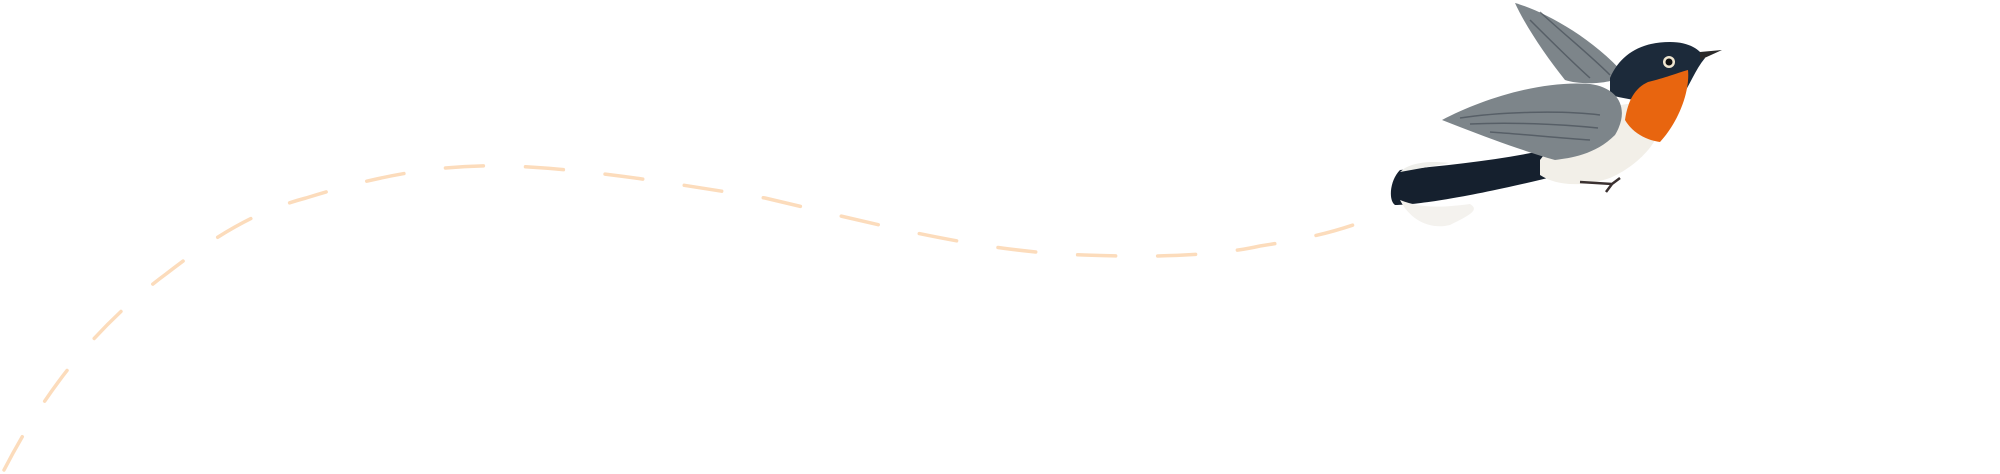  I want to click on bird-tail, so click(1475, 177).